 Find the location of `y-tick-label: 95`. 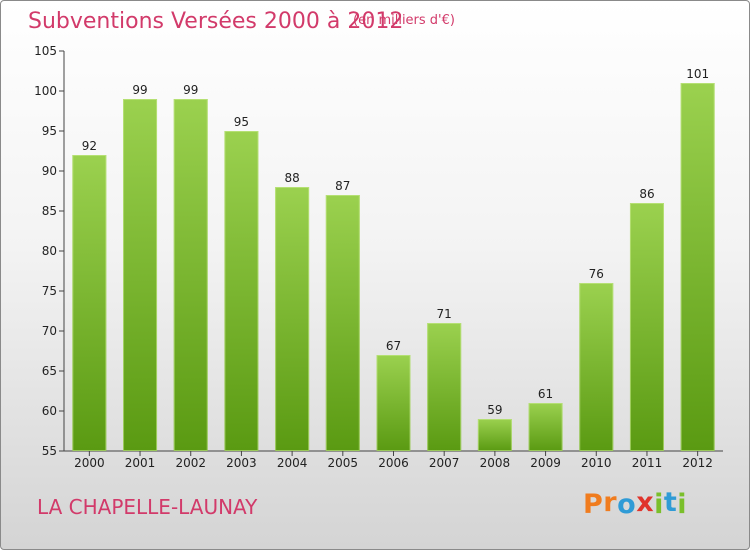

y-tick-label: 95 is located at coordinates (49, 131).